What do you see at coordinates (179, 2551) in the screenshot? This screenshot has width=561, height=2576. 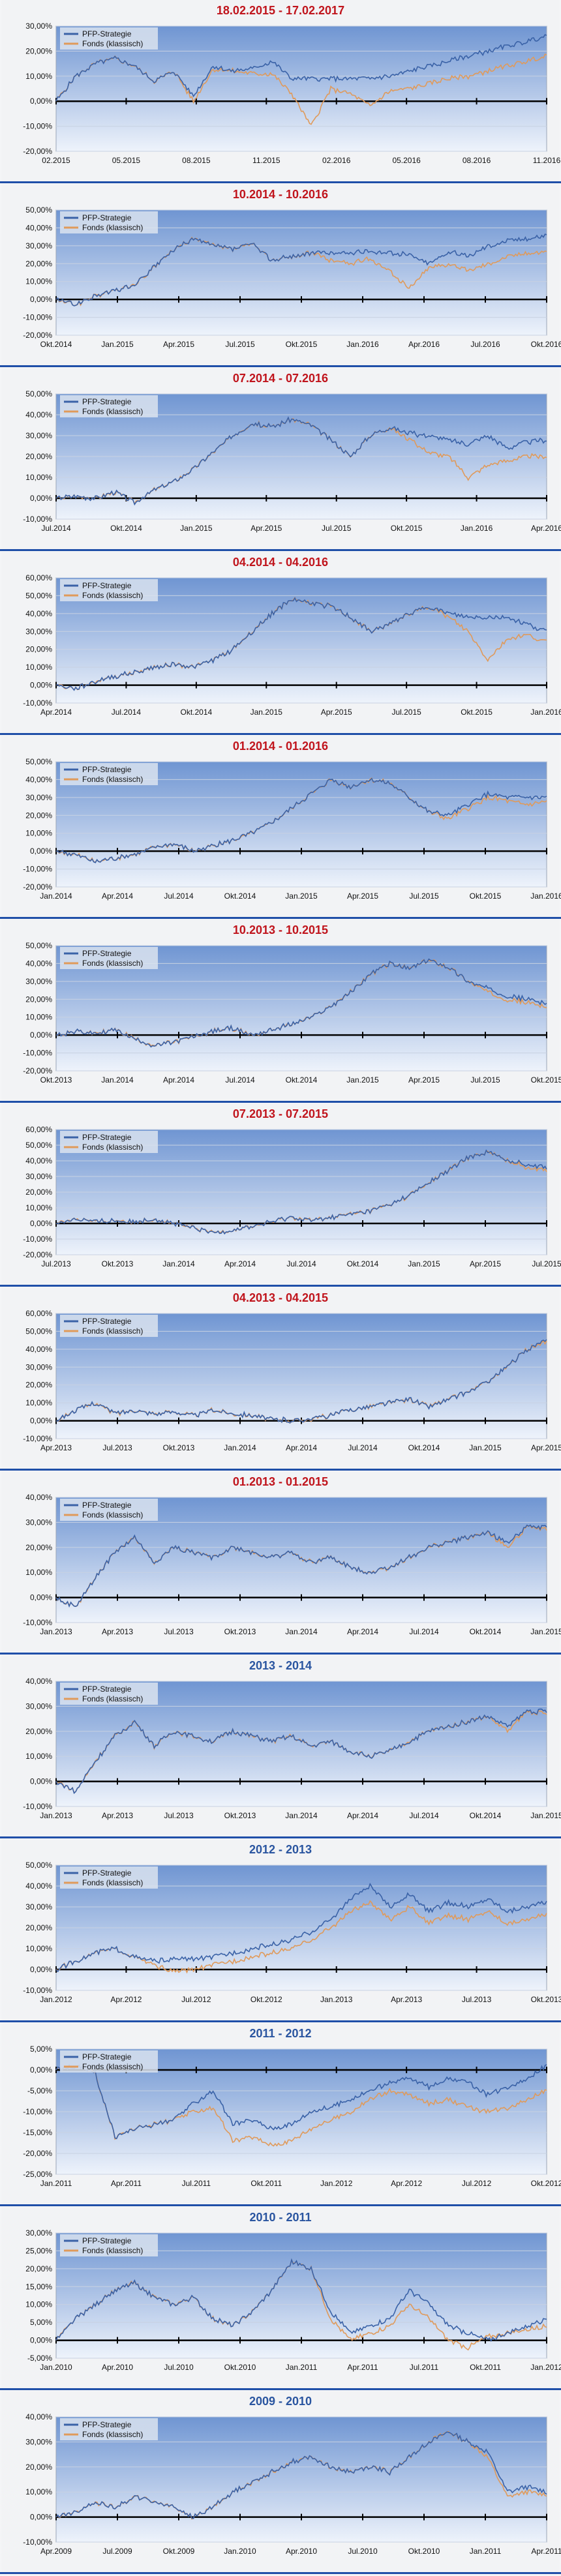 I see `x-tick-label: Okt.2009` at bounding box center [179, 2551].